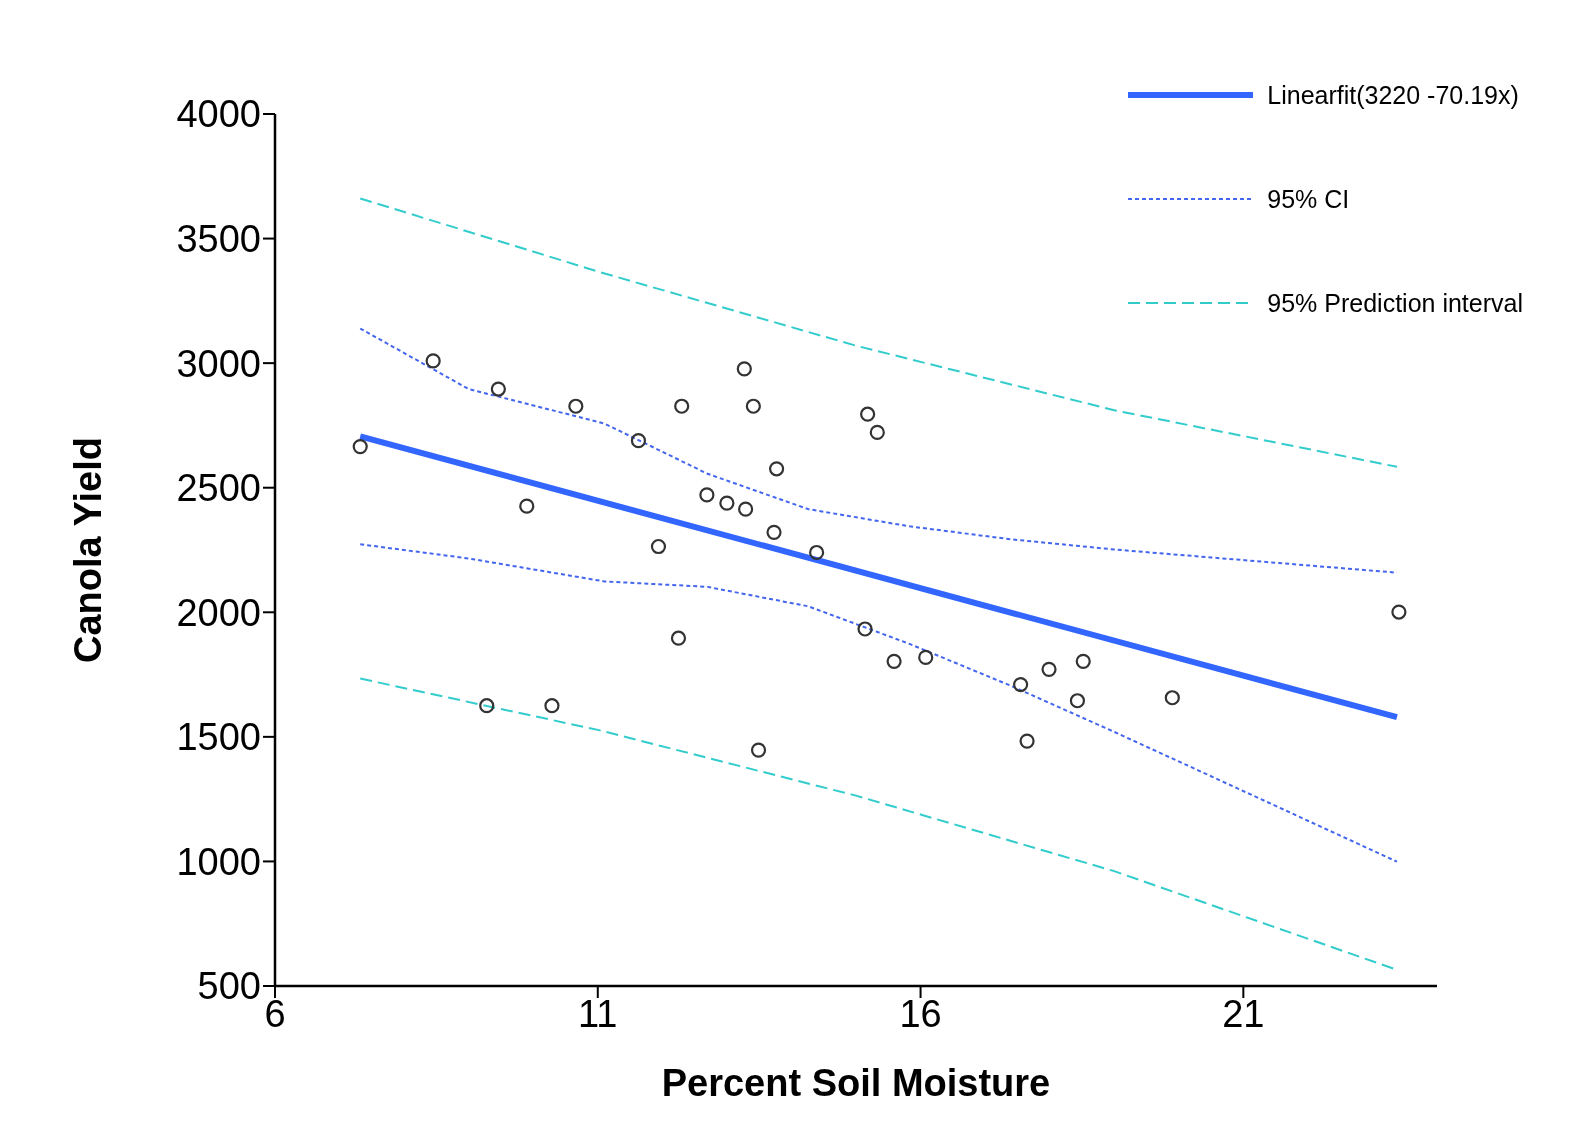 The width and height of the screenshot is (1581, 1144). What do you see at coordinates (1395, 303) in the screenshot?
I see `legend-label: 95% Prediction interval` at bounding box center [1395, 303].